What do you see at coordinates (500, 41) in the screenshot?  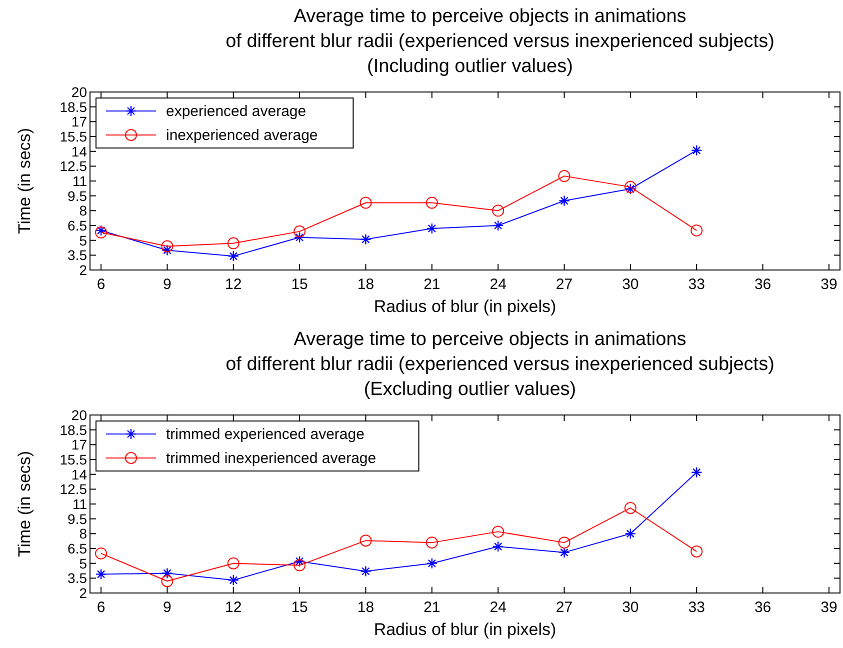 I see `chart-title: Average time to perceive objects in animations of different blur radii (experienced versus inexperienced subjects) (Including outlier values)` at bounding box center [500, 41].